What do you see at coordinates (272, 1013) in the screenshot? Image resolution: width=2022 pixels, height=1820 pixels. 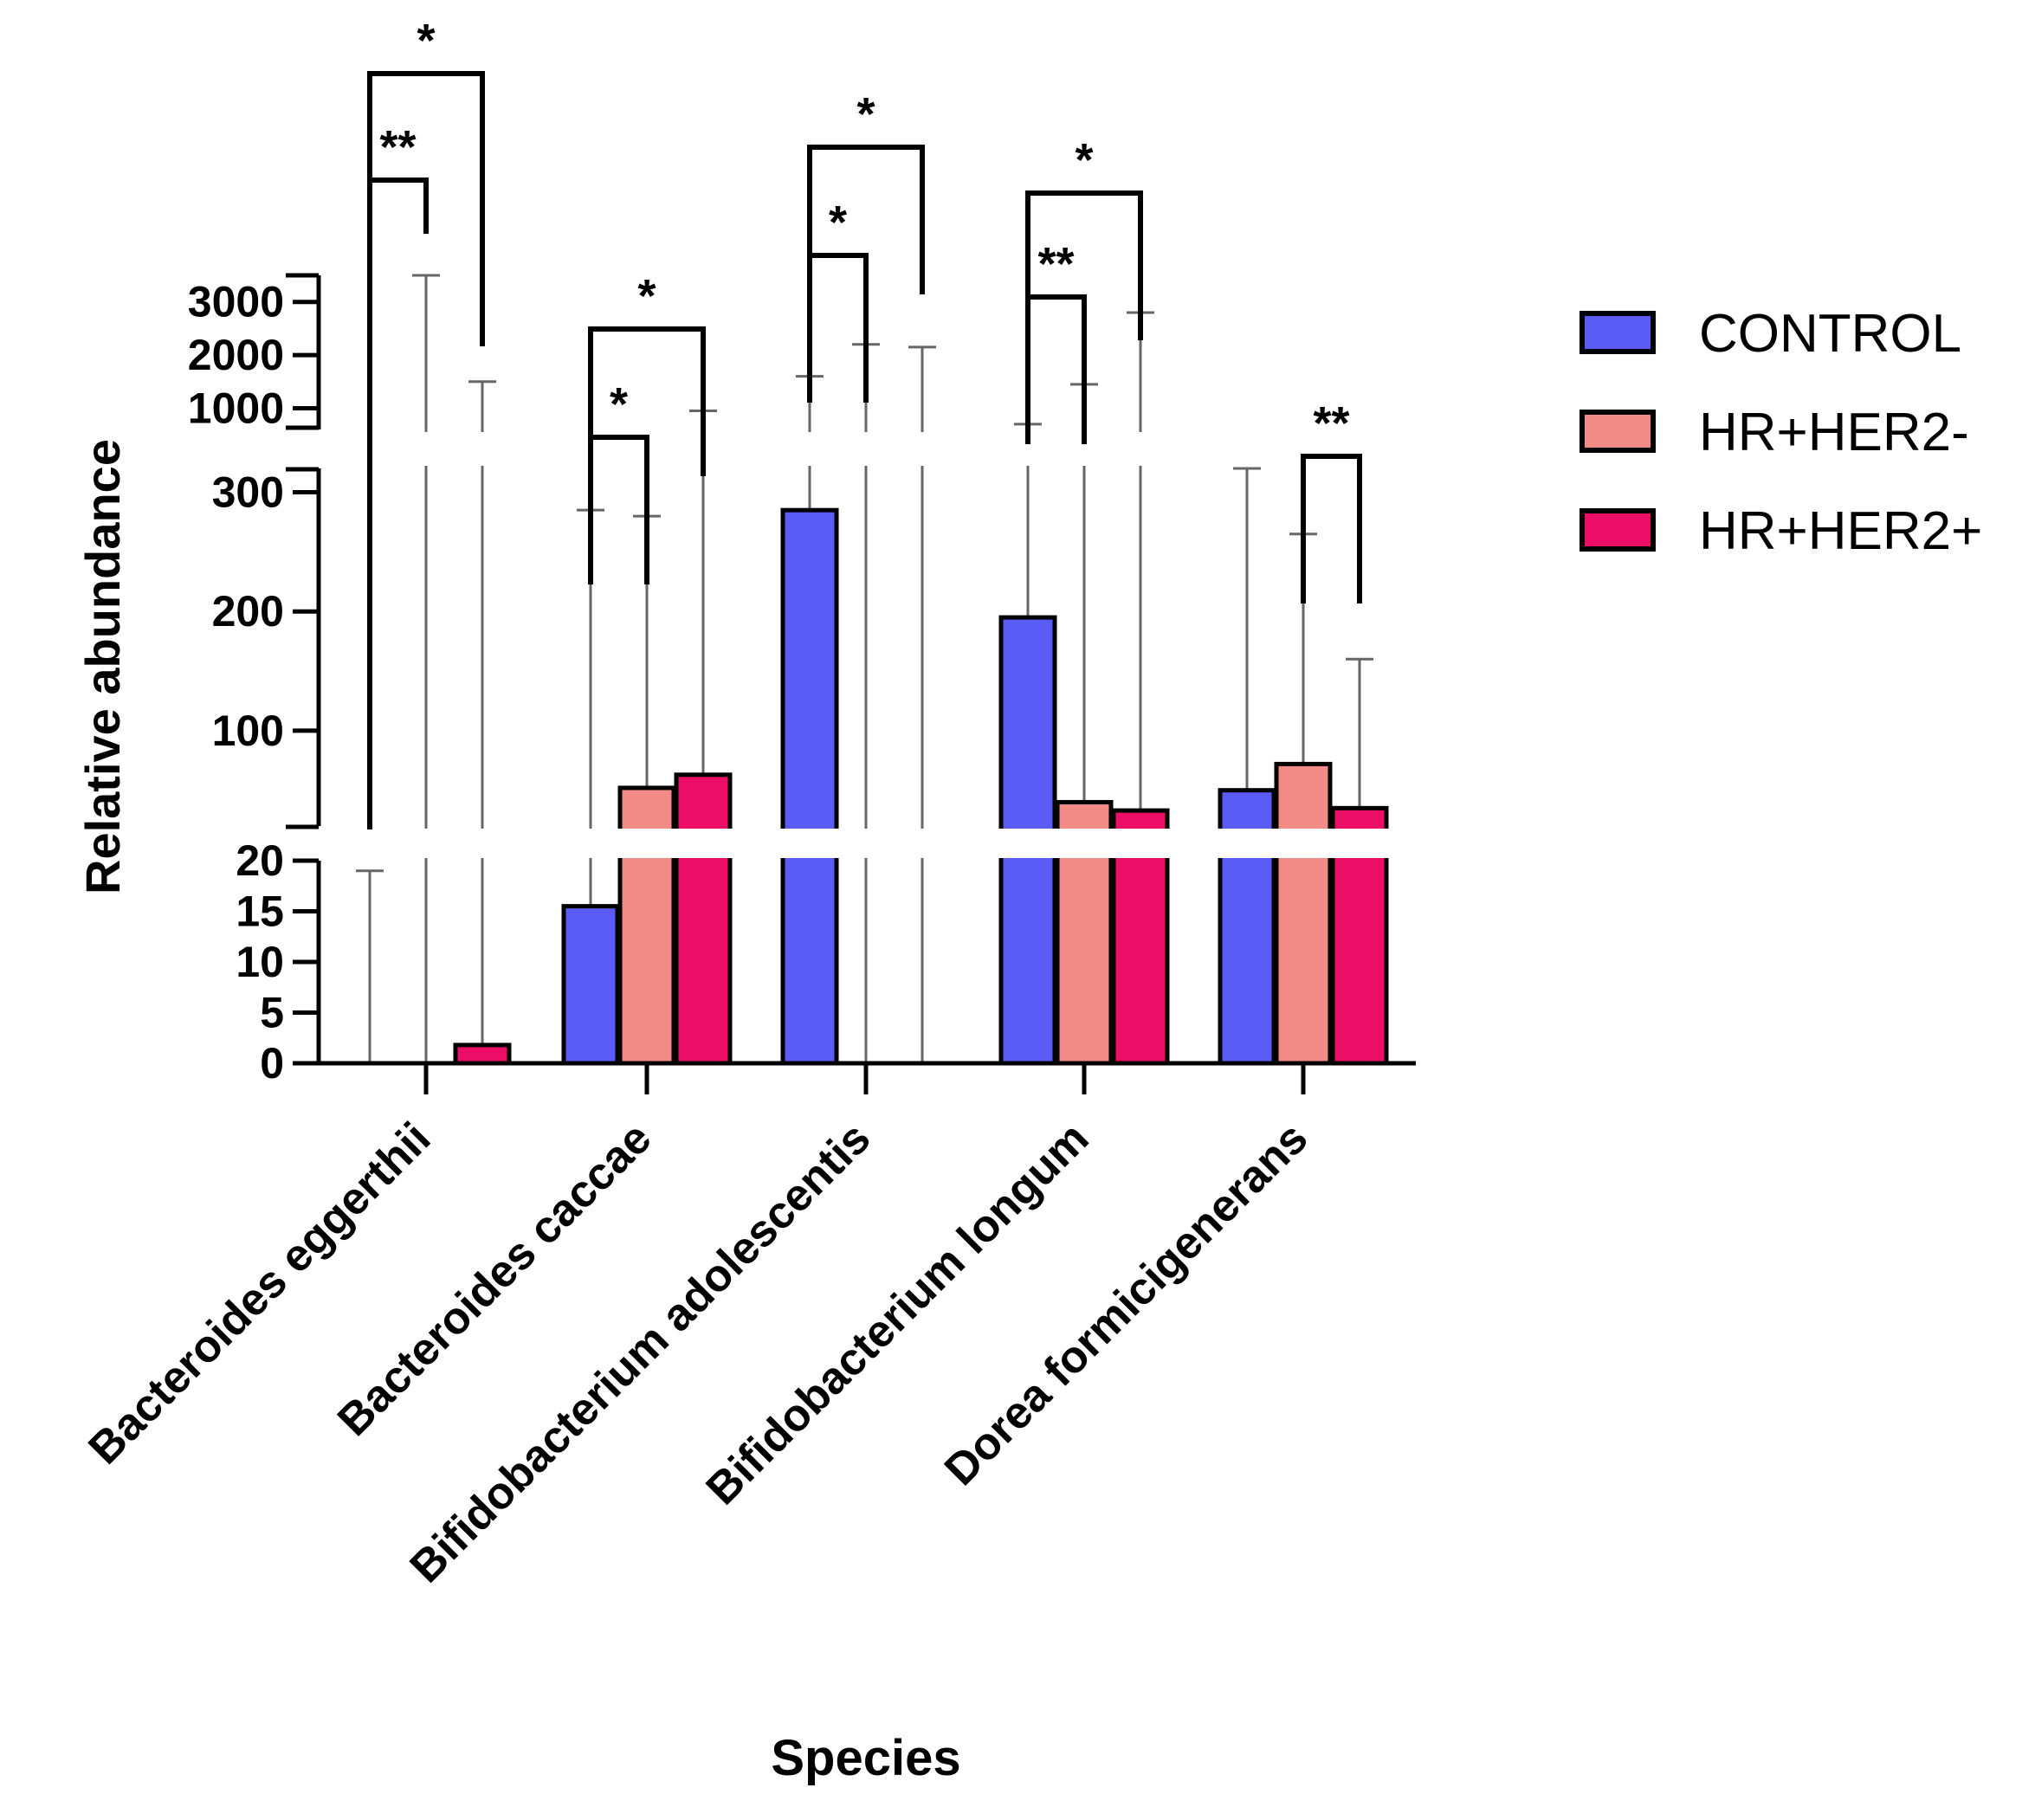 I see `y-tick-label: 5` at bounding box center [272, 1013].